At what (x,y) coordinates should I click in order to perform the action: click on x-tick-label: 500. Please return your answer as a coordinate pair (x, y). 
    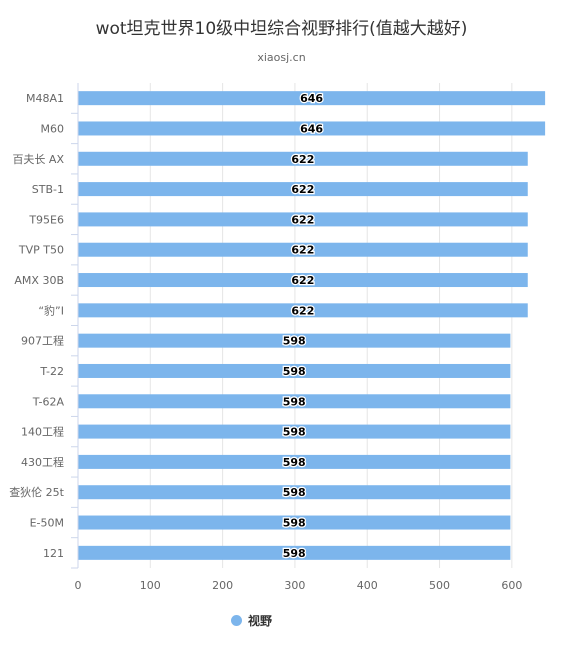
    Looking at the image, I should click on (439, 585).